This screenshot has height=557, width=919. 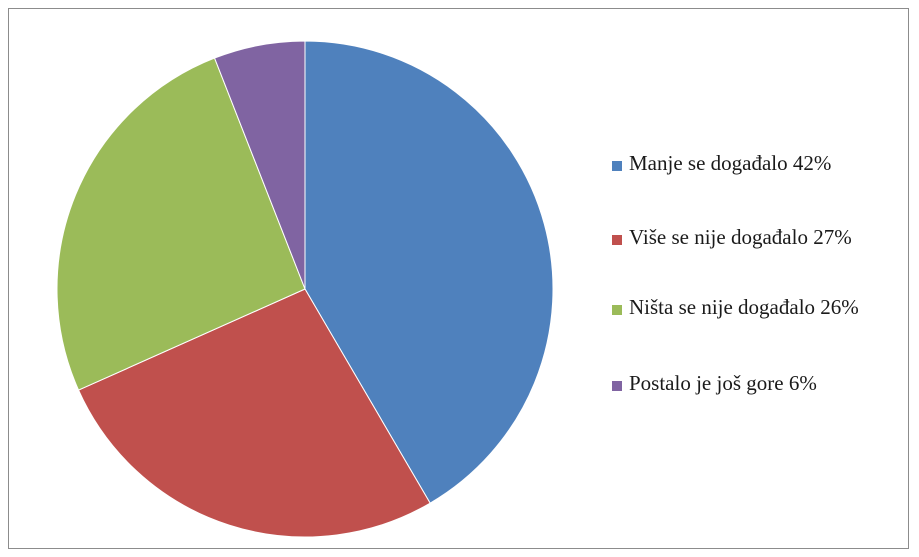 What do you see at coordinates (740, 237) in the screenshot?
I see `legend-label-vise: Više se nije događalo 27%` at bounding box center [740, 237].